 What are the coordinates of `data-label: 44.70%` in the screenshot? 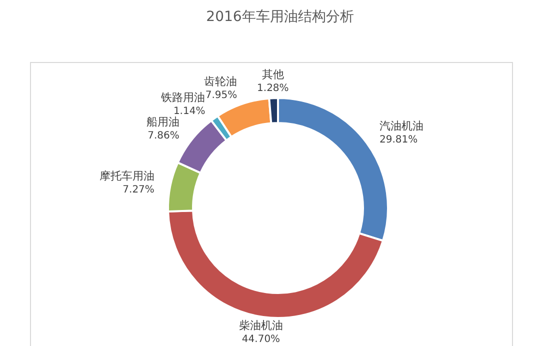 It's located at (261, 339).